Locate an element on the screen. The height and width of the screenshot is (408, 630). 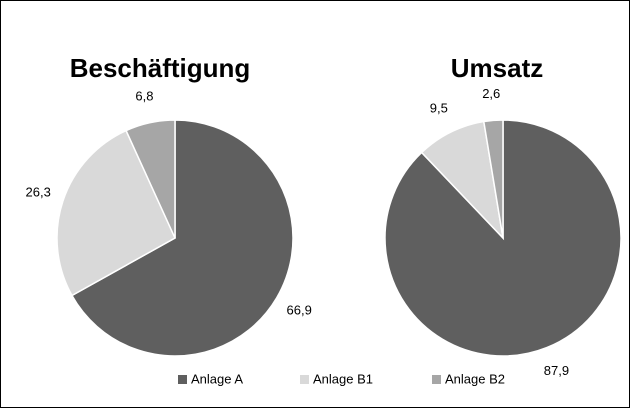
data-label: 9,5 is located at coordinates (439, 108).